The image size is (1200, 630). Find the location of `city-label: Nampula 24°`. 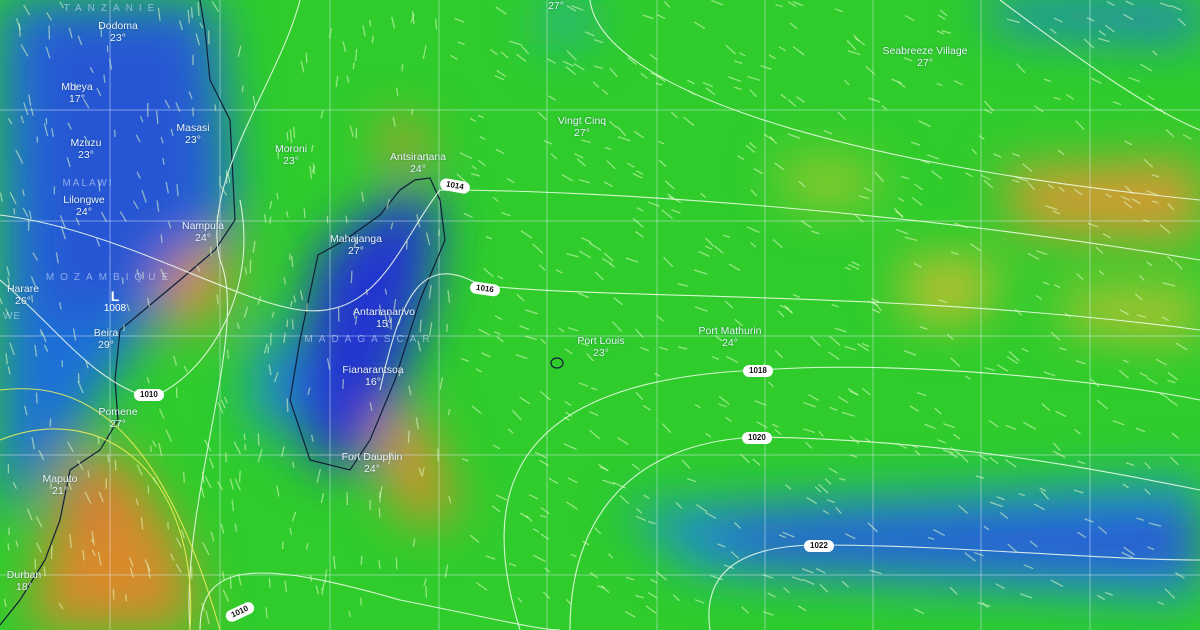

city-label: Nampula 24° is located at coordinates (203, 232).